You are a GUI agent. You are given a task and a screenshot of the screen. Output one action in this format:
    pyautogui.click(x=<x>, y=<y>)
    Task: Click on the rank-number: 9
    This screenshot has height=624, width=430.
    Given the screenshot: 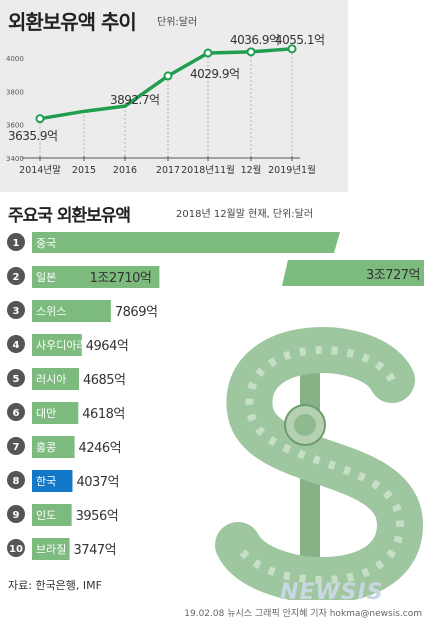 What is the action you would take?
    pyautogui.click(x=16, y=515)
    